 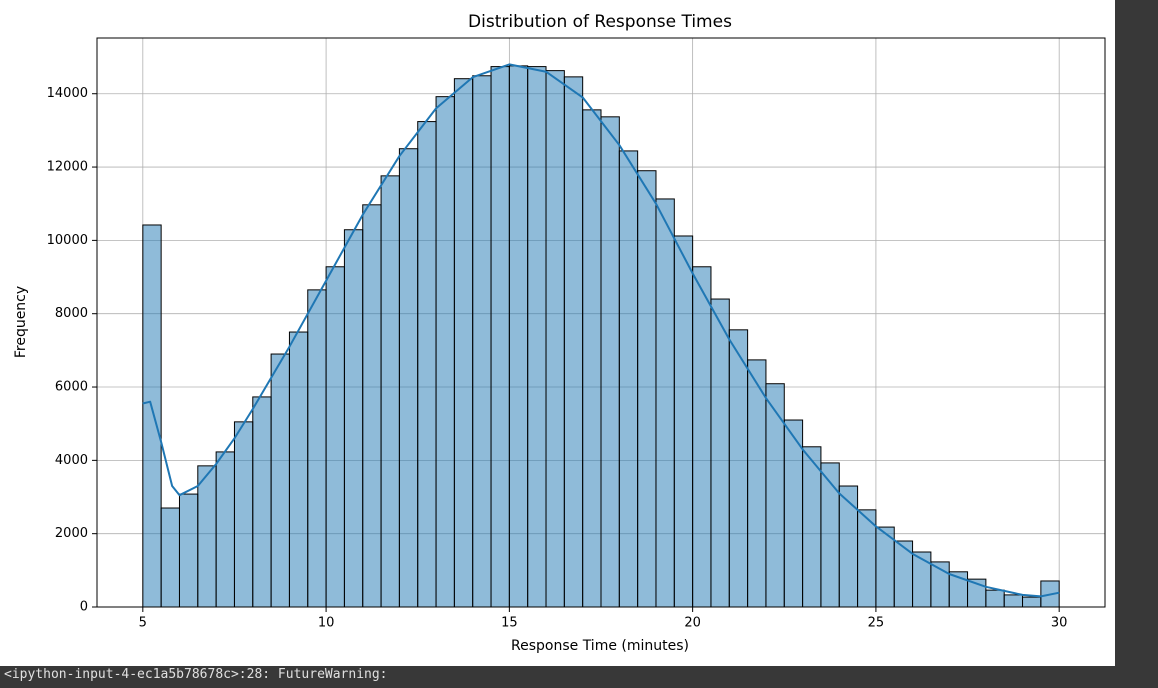 I want to click on y-tick-label: 14000, so click(x=67, y=93).